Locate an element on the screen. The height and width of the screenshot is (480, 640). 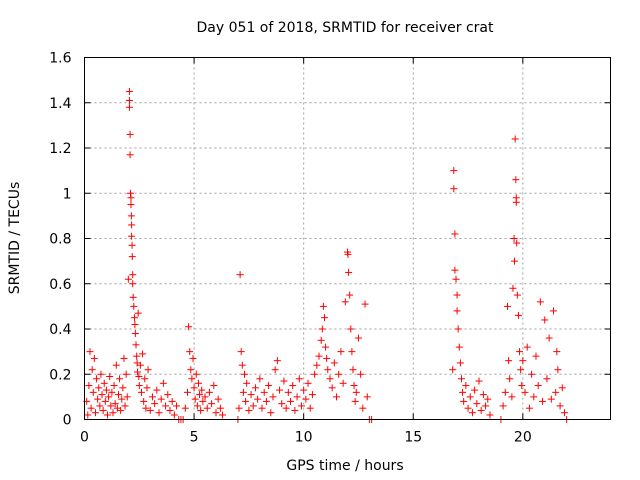
y-tick-label: 1.2 is located at coordinates (60, 149).